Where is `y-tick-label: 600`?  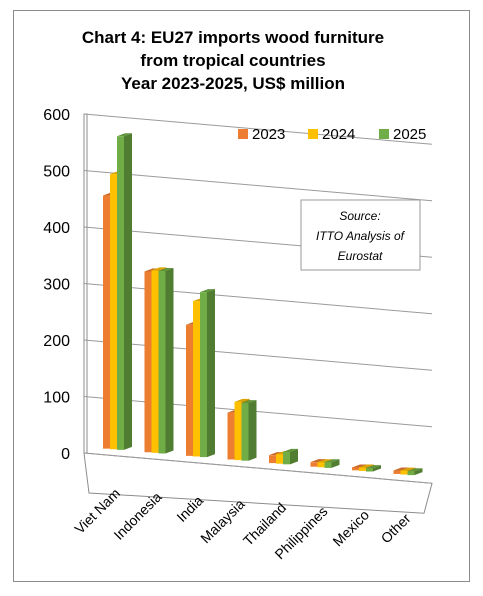 y-tick-label: 600 is located at coordinates (56, 115).